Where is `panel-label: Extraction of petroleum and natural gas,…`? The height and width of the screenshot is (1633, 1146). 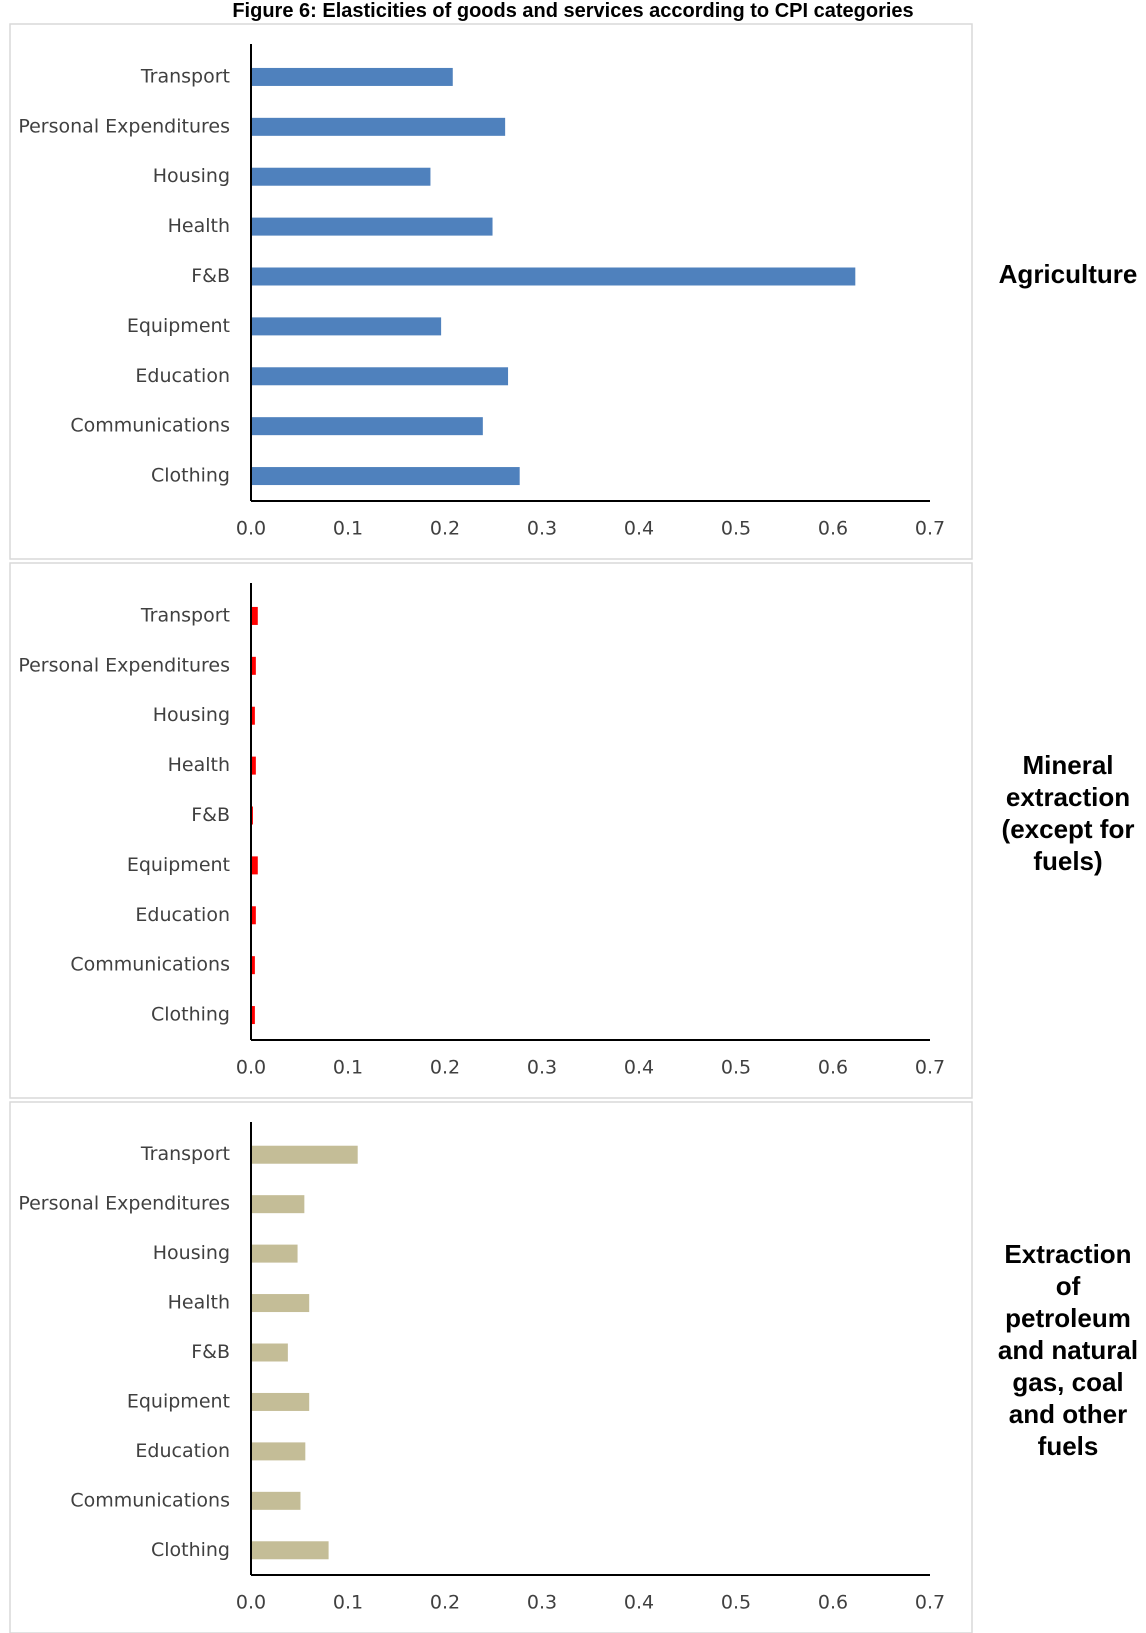 panel-label: Extraction of petroleum and natural gas,… is located at coordinates (1068, 1349).